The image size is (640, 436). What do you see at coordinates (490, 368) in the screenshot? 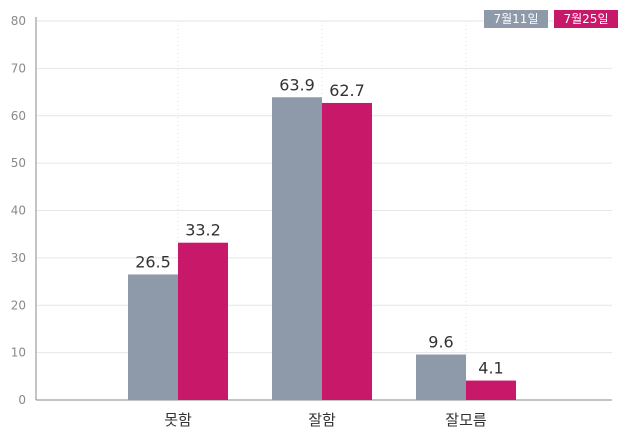
I see `data-label: 4.1` at bounding box center [490, 368].